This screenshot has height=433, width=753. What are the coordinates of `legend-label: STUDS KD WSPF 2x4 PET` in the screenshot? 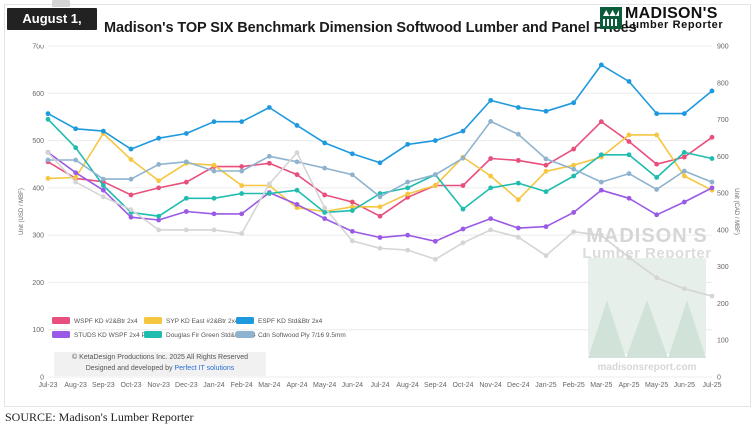 It's located at (114, 335).